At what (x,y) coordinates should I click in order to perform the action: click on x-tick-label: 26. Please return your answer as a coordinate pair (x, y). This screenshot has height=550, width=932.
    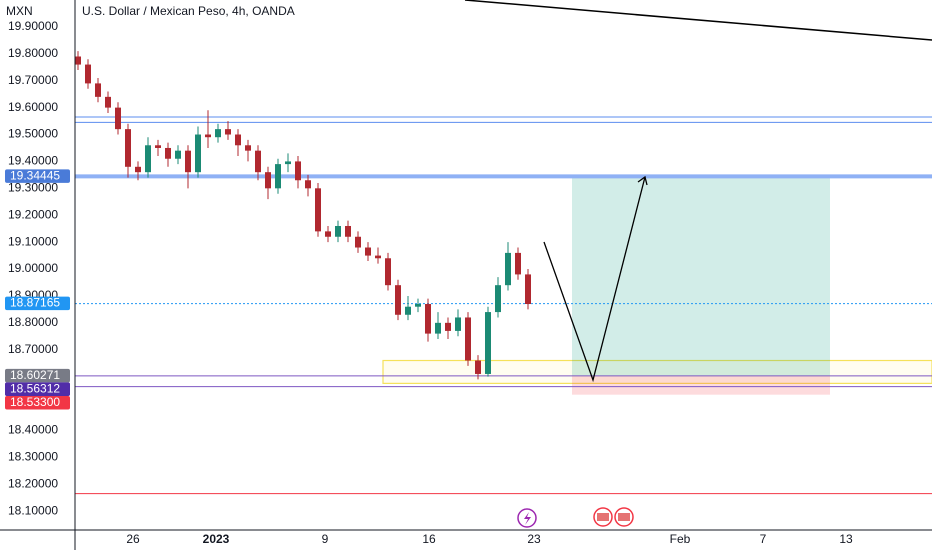
    Looking at the image, I should click on (133, 539).